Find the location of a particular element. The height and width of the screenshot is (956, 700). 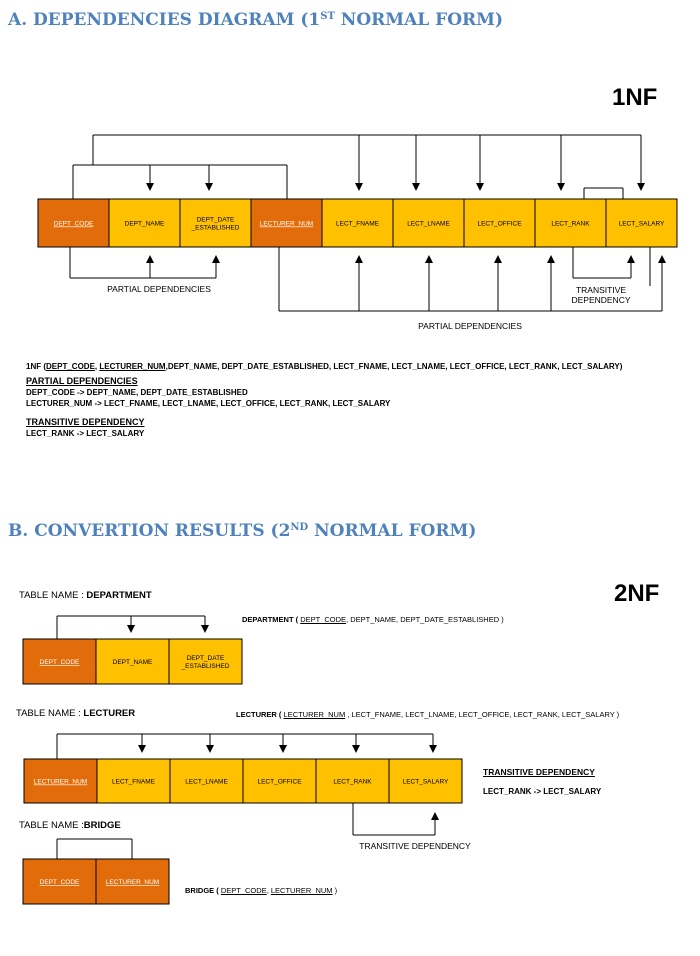

transitive-rule: LECT_RANK -> LECT_SALARY is located at coordinates (85, 433).